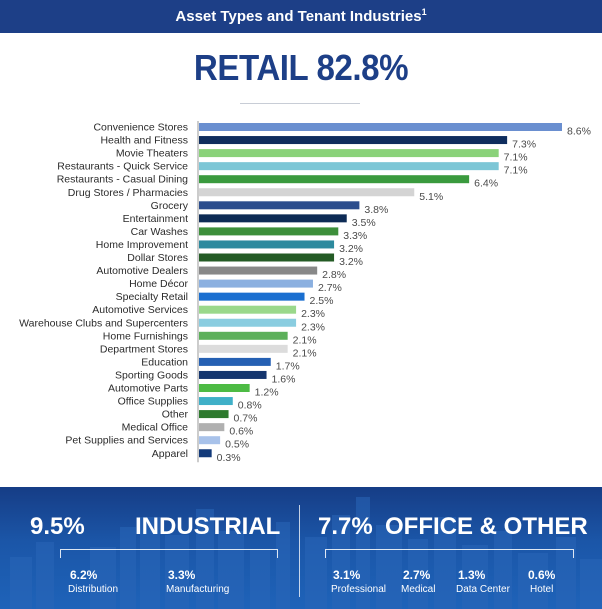  What do you see at coordinates (170, 454) in the screenshot?
I see `category-label: Apparel` at bounding box center [170, 454].